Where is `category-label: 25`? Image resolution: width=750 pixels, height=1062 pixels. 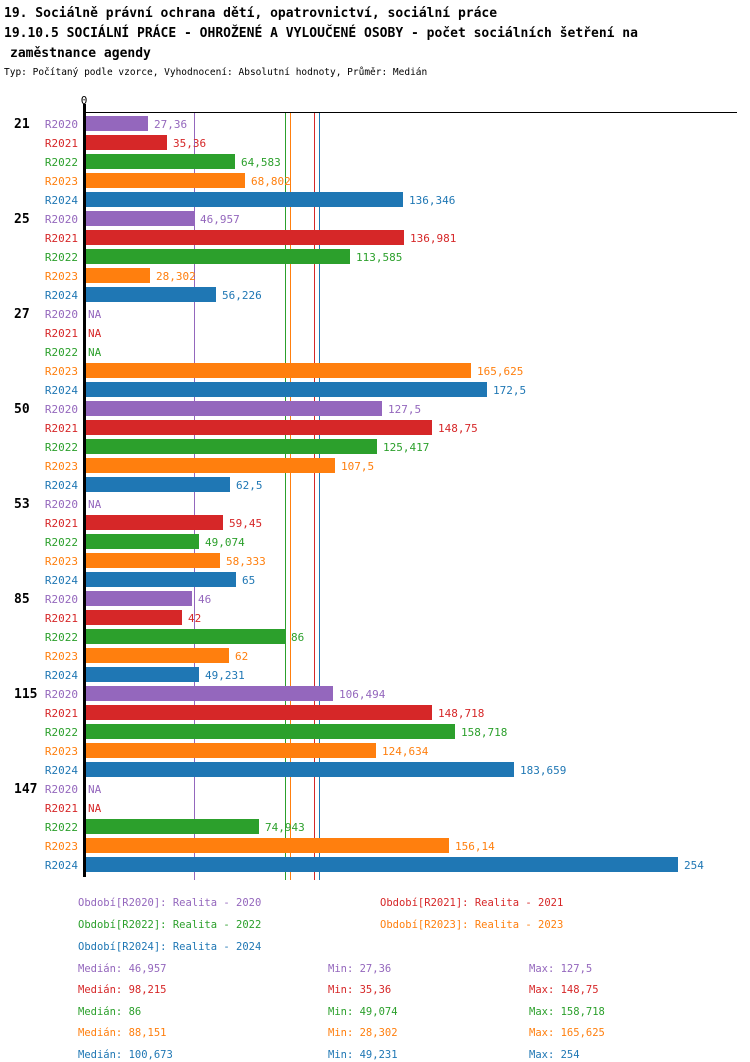
category-label: 25 is located at coordinates (22, 219).